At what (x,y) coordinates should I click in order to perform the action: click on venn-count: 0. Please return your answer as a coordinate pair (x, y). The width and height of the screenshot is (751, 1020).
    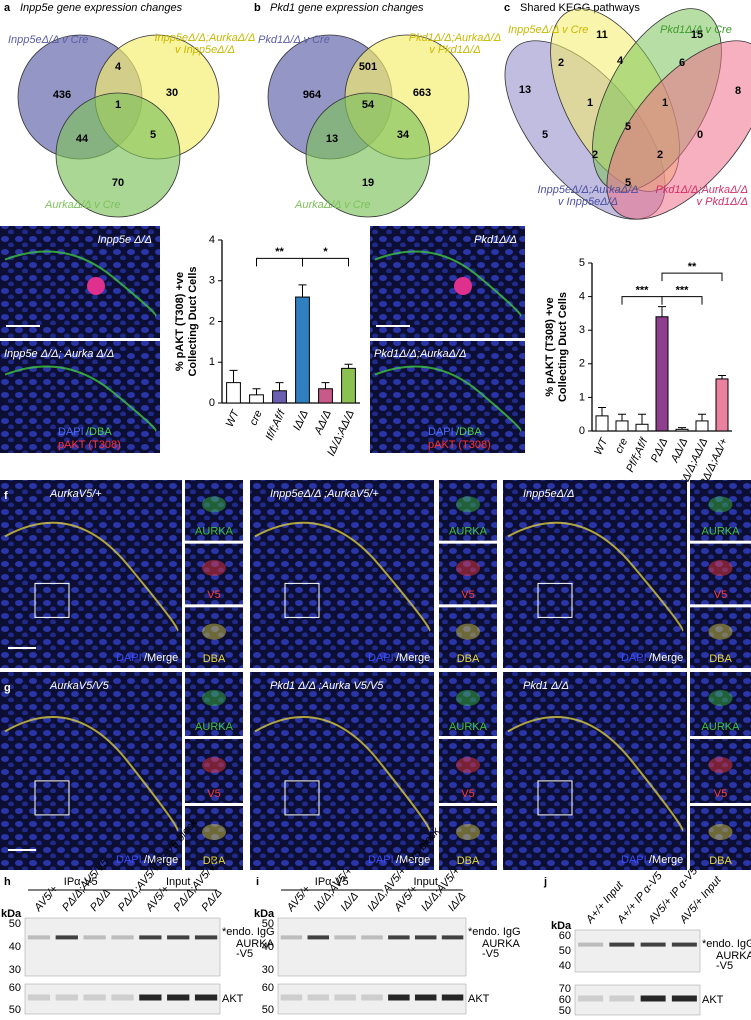
    Looking at the image, I should click on (700, 135).